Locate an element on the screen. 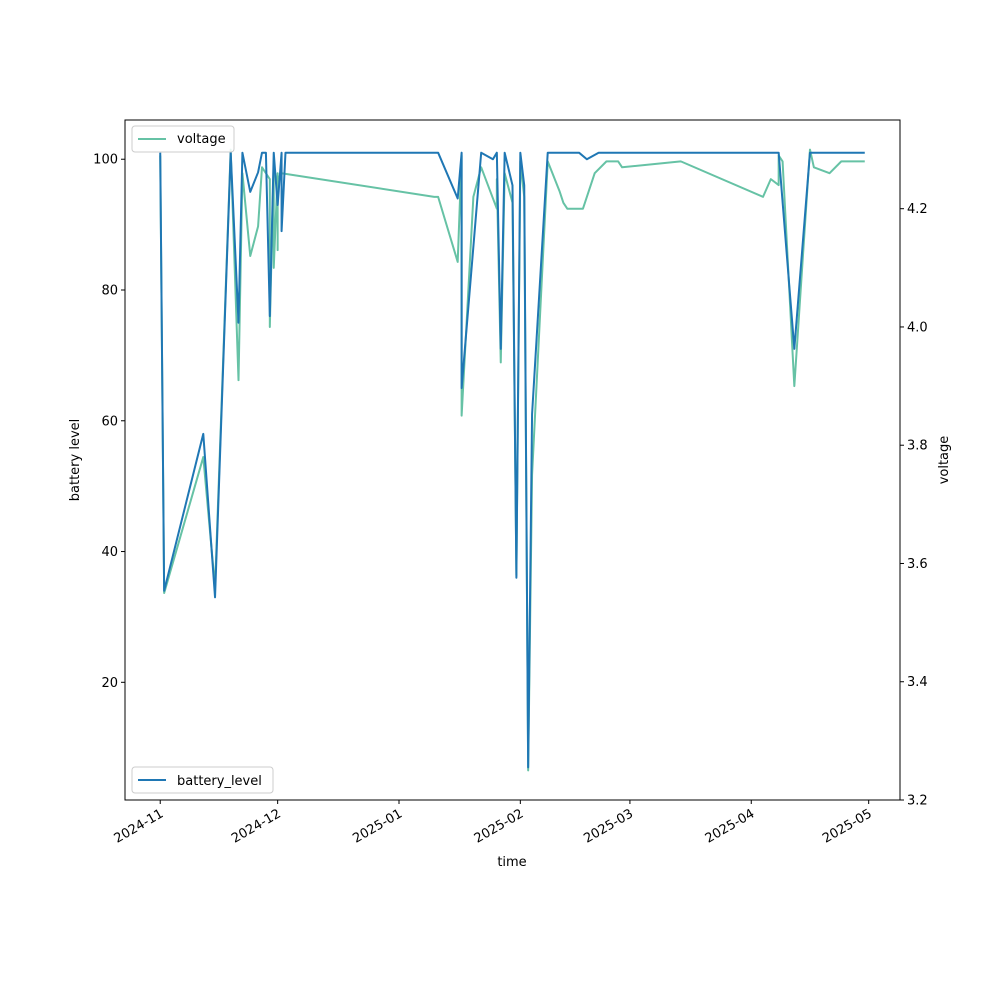 The width and height of the screenshot is (1000, 1000). right-y-tick-label: 4.2 is located at coordinates (917, 209).